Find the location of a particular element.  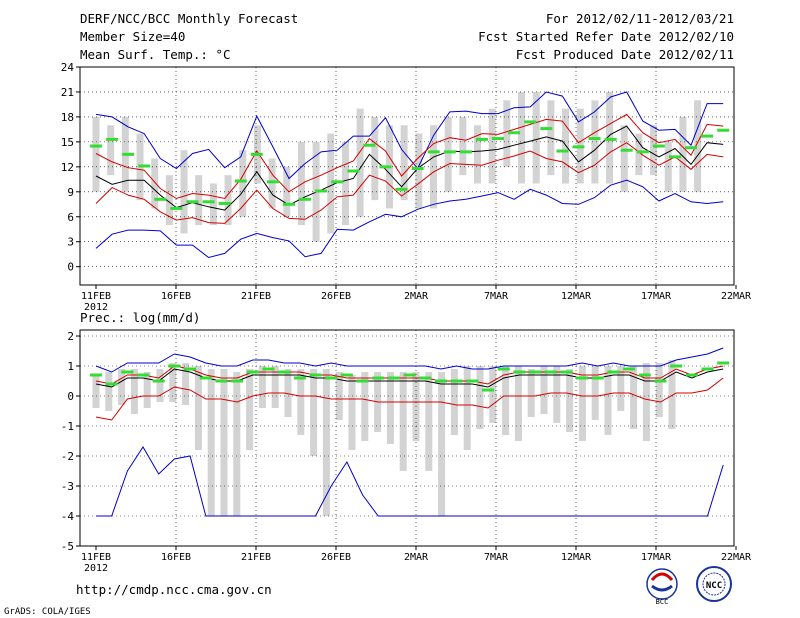

series-upper-line is located at coordinates (409, 156).